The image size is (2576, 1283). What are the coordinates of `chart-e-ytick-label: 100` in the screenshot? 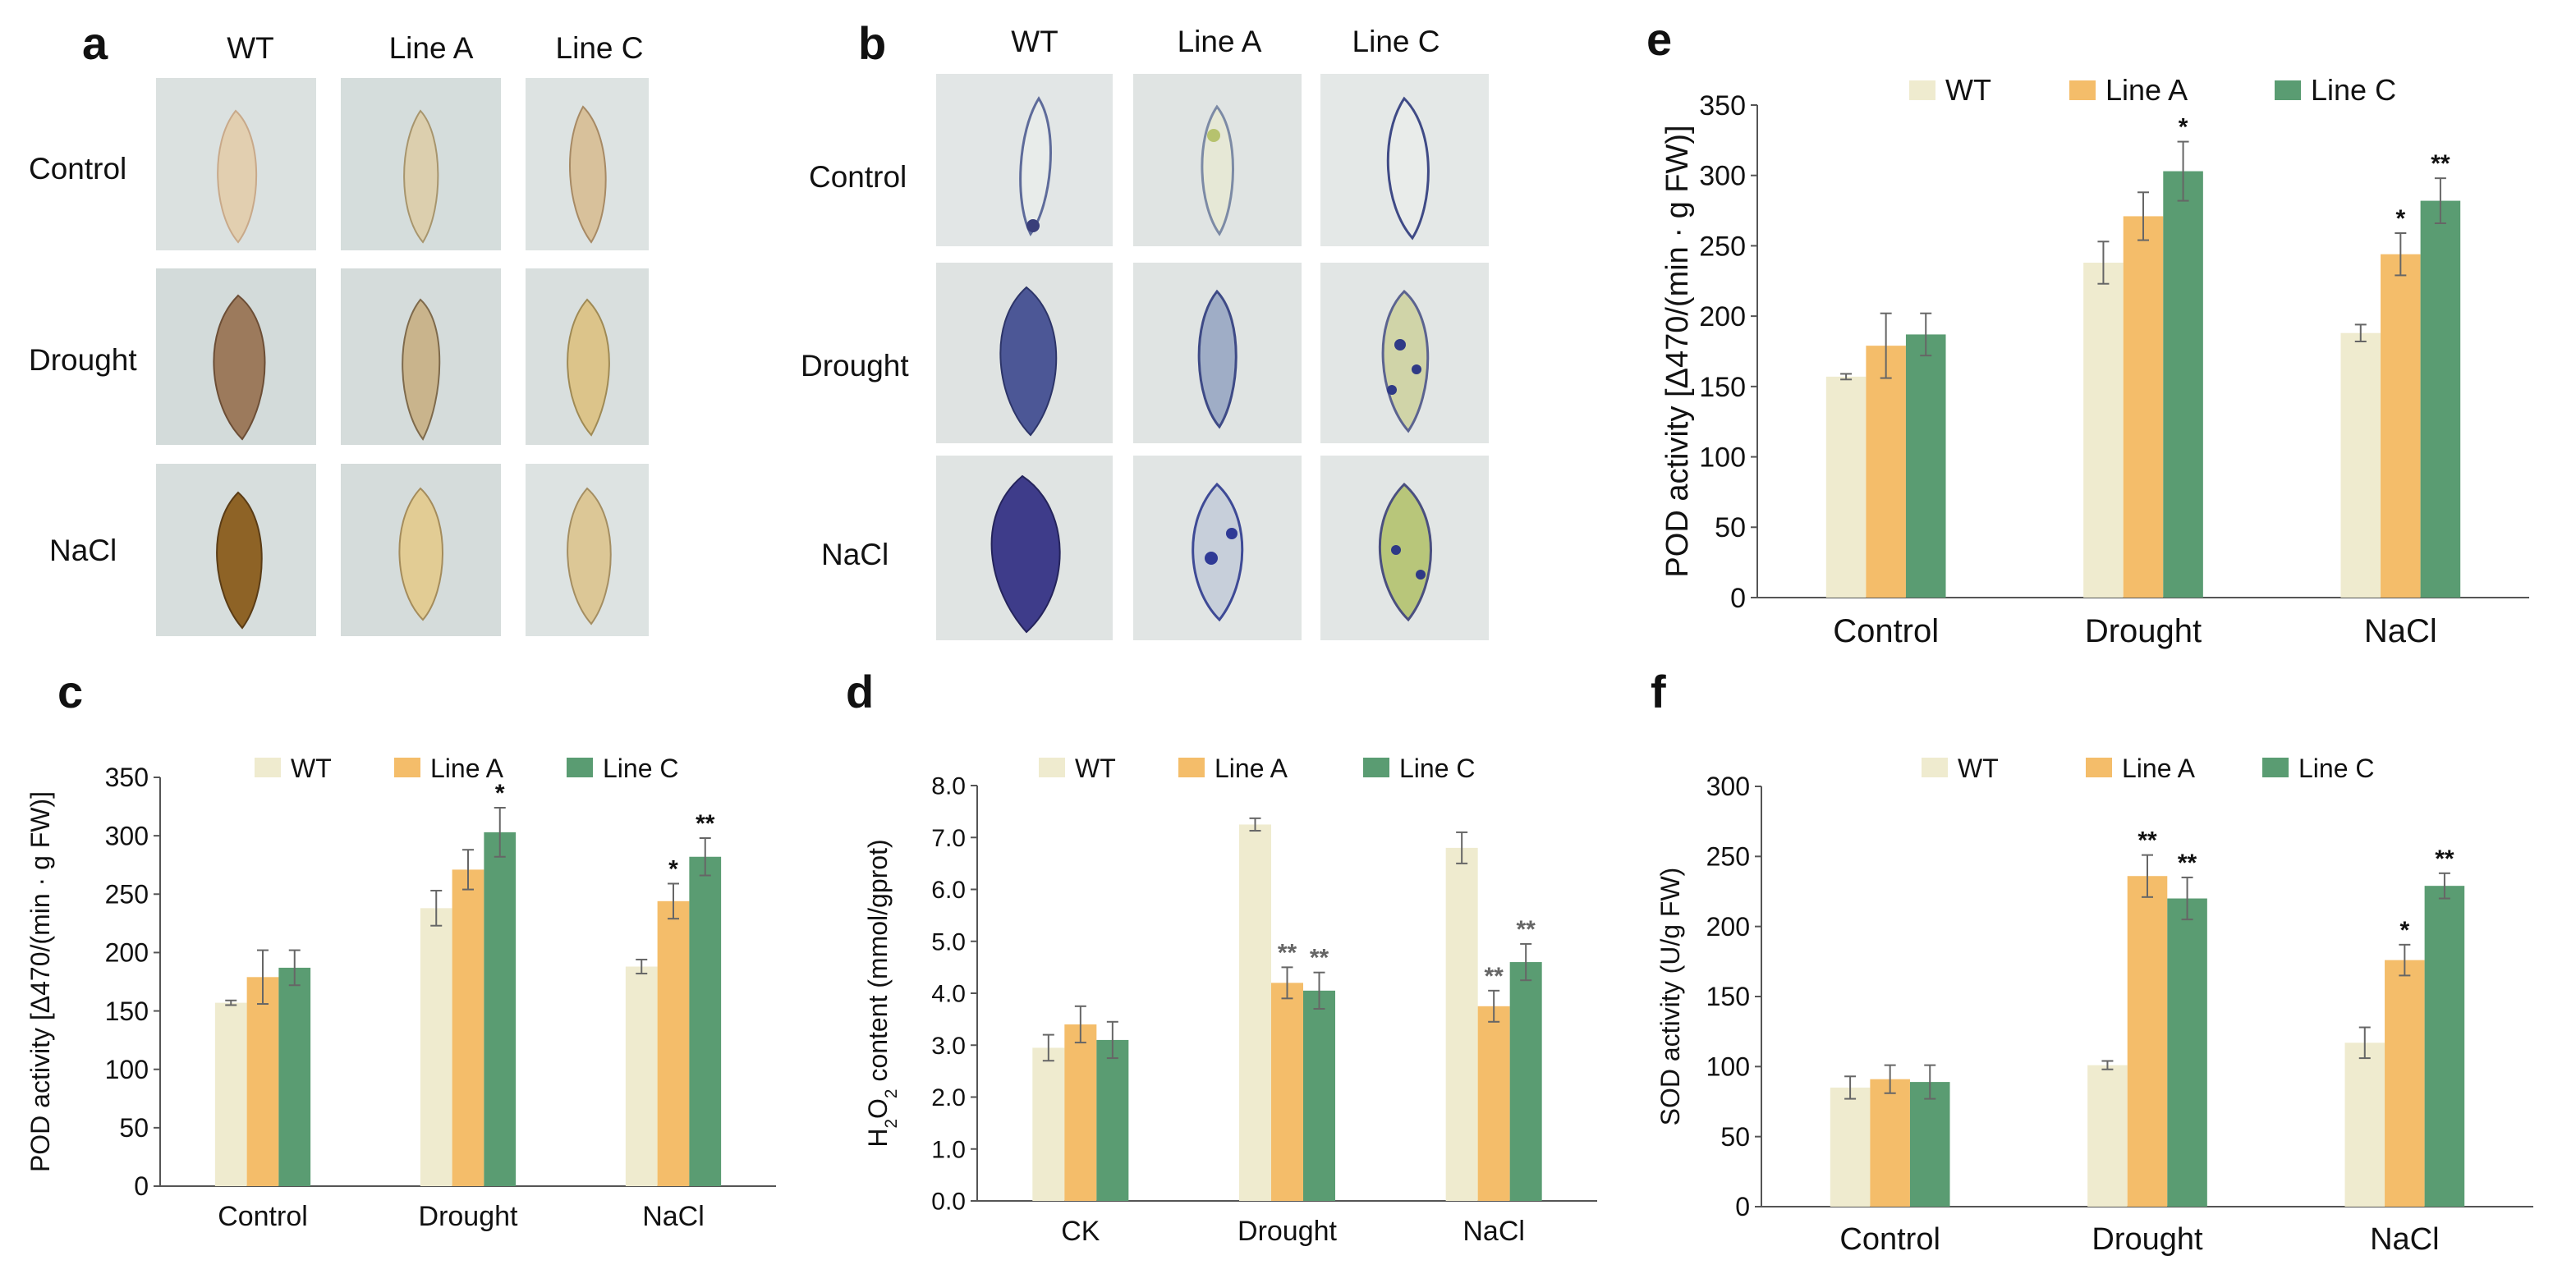 It's located at (1722, 457).